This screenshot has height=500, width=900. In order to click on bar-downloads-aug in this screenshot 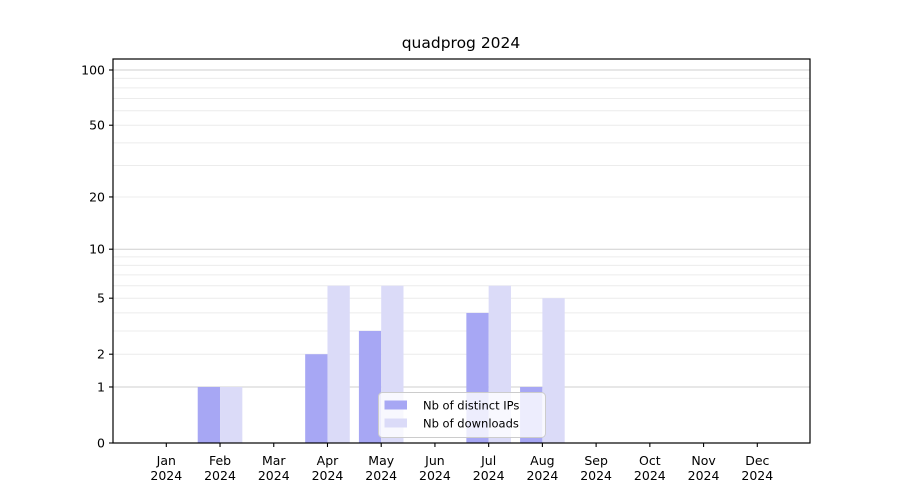, I will do `click(553, 370)`.